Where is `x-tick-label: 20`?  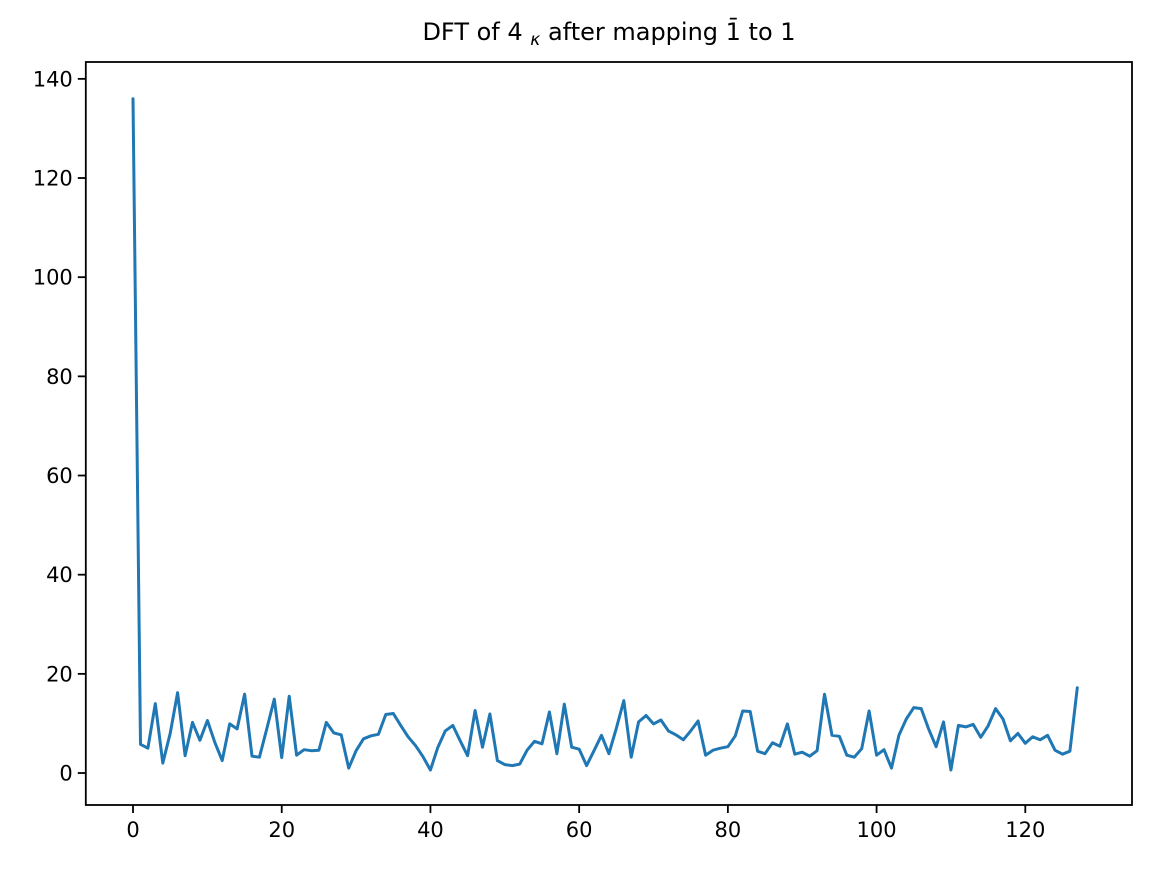 x-tick-label: 20 is located at coordinates (281, 830).